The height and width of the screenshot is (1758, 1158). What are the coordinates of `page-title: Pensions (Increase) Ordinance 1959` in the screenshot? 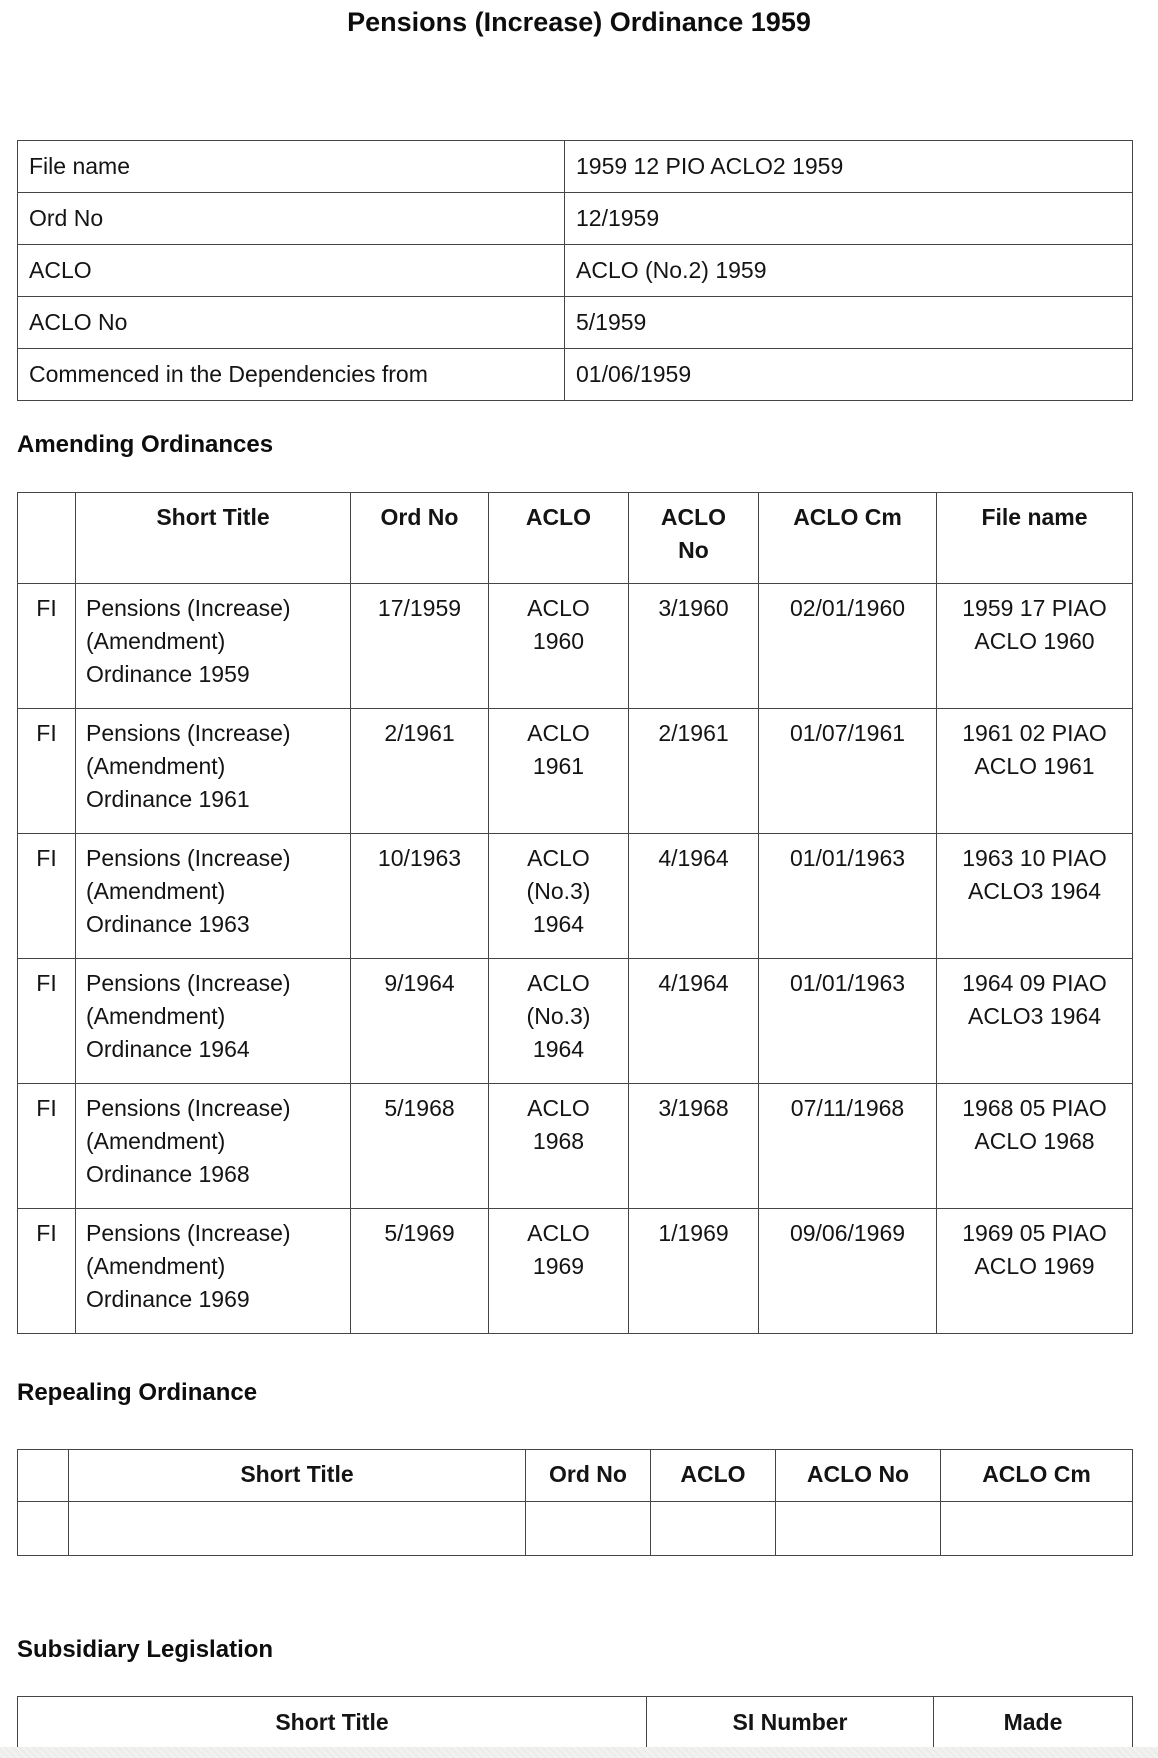 It's located at (579, 22).